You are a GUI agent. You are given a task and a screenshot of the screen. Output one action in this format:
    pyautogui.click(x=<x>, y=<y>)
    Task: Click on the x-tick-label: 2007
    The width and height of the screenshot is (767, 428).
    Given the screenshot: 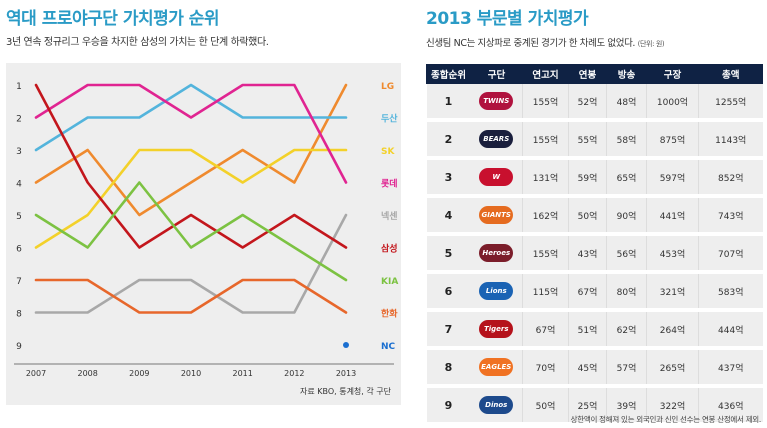 What is the action you would take?
    pyautogui.click(x=36, y=373)
    